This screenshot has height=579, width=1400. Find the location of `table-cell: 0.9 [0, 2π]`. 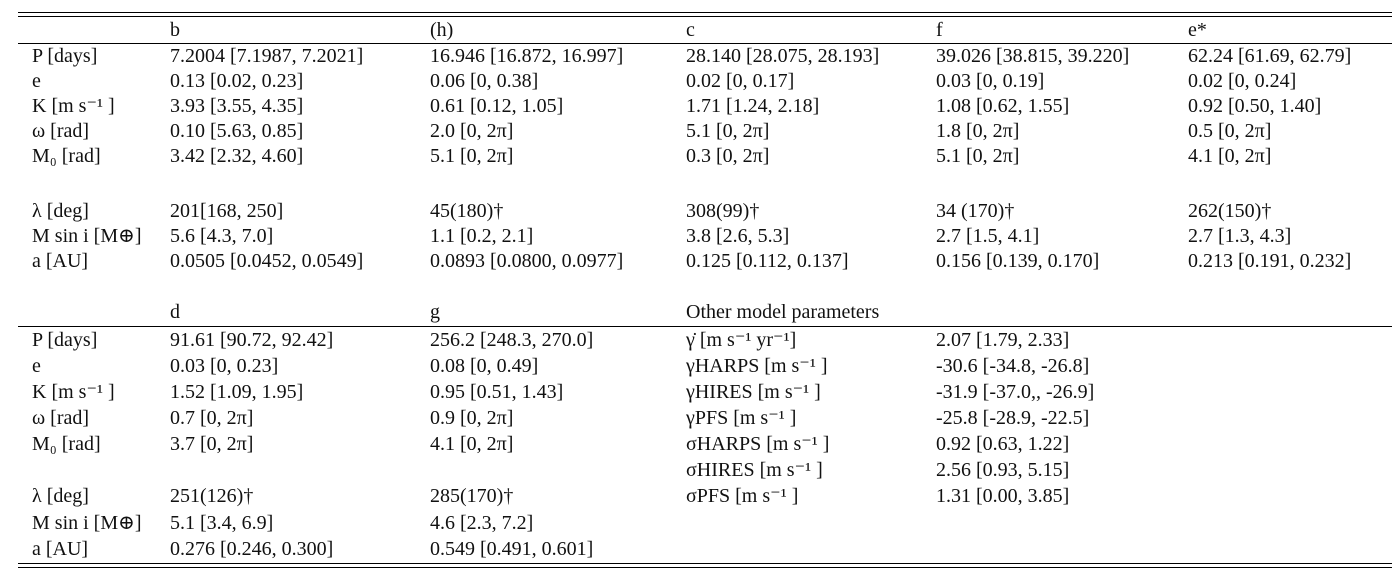

table-cell: 0.9 [0, 2π] is located at coordinates (472, 418).